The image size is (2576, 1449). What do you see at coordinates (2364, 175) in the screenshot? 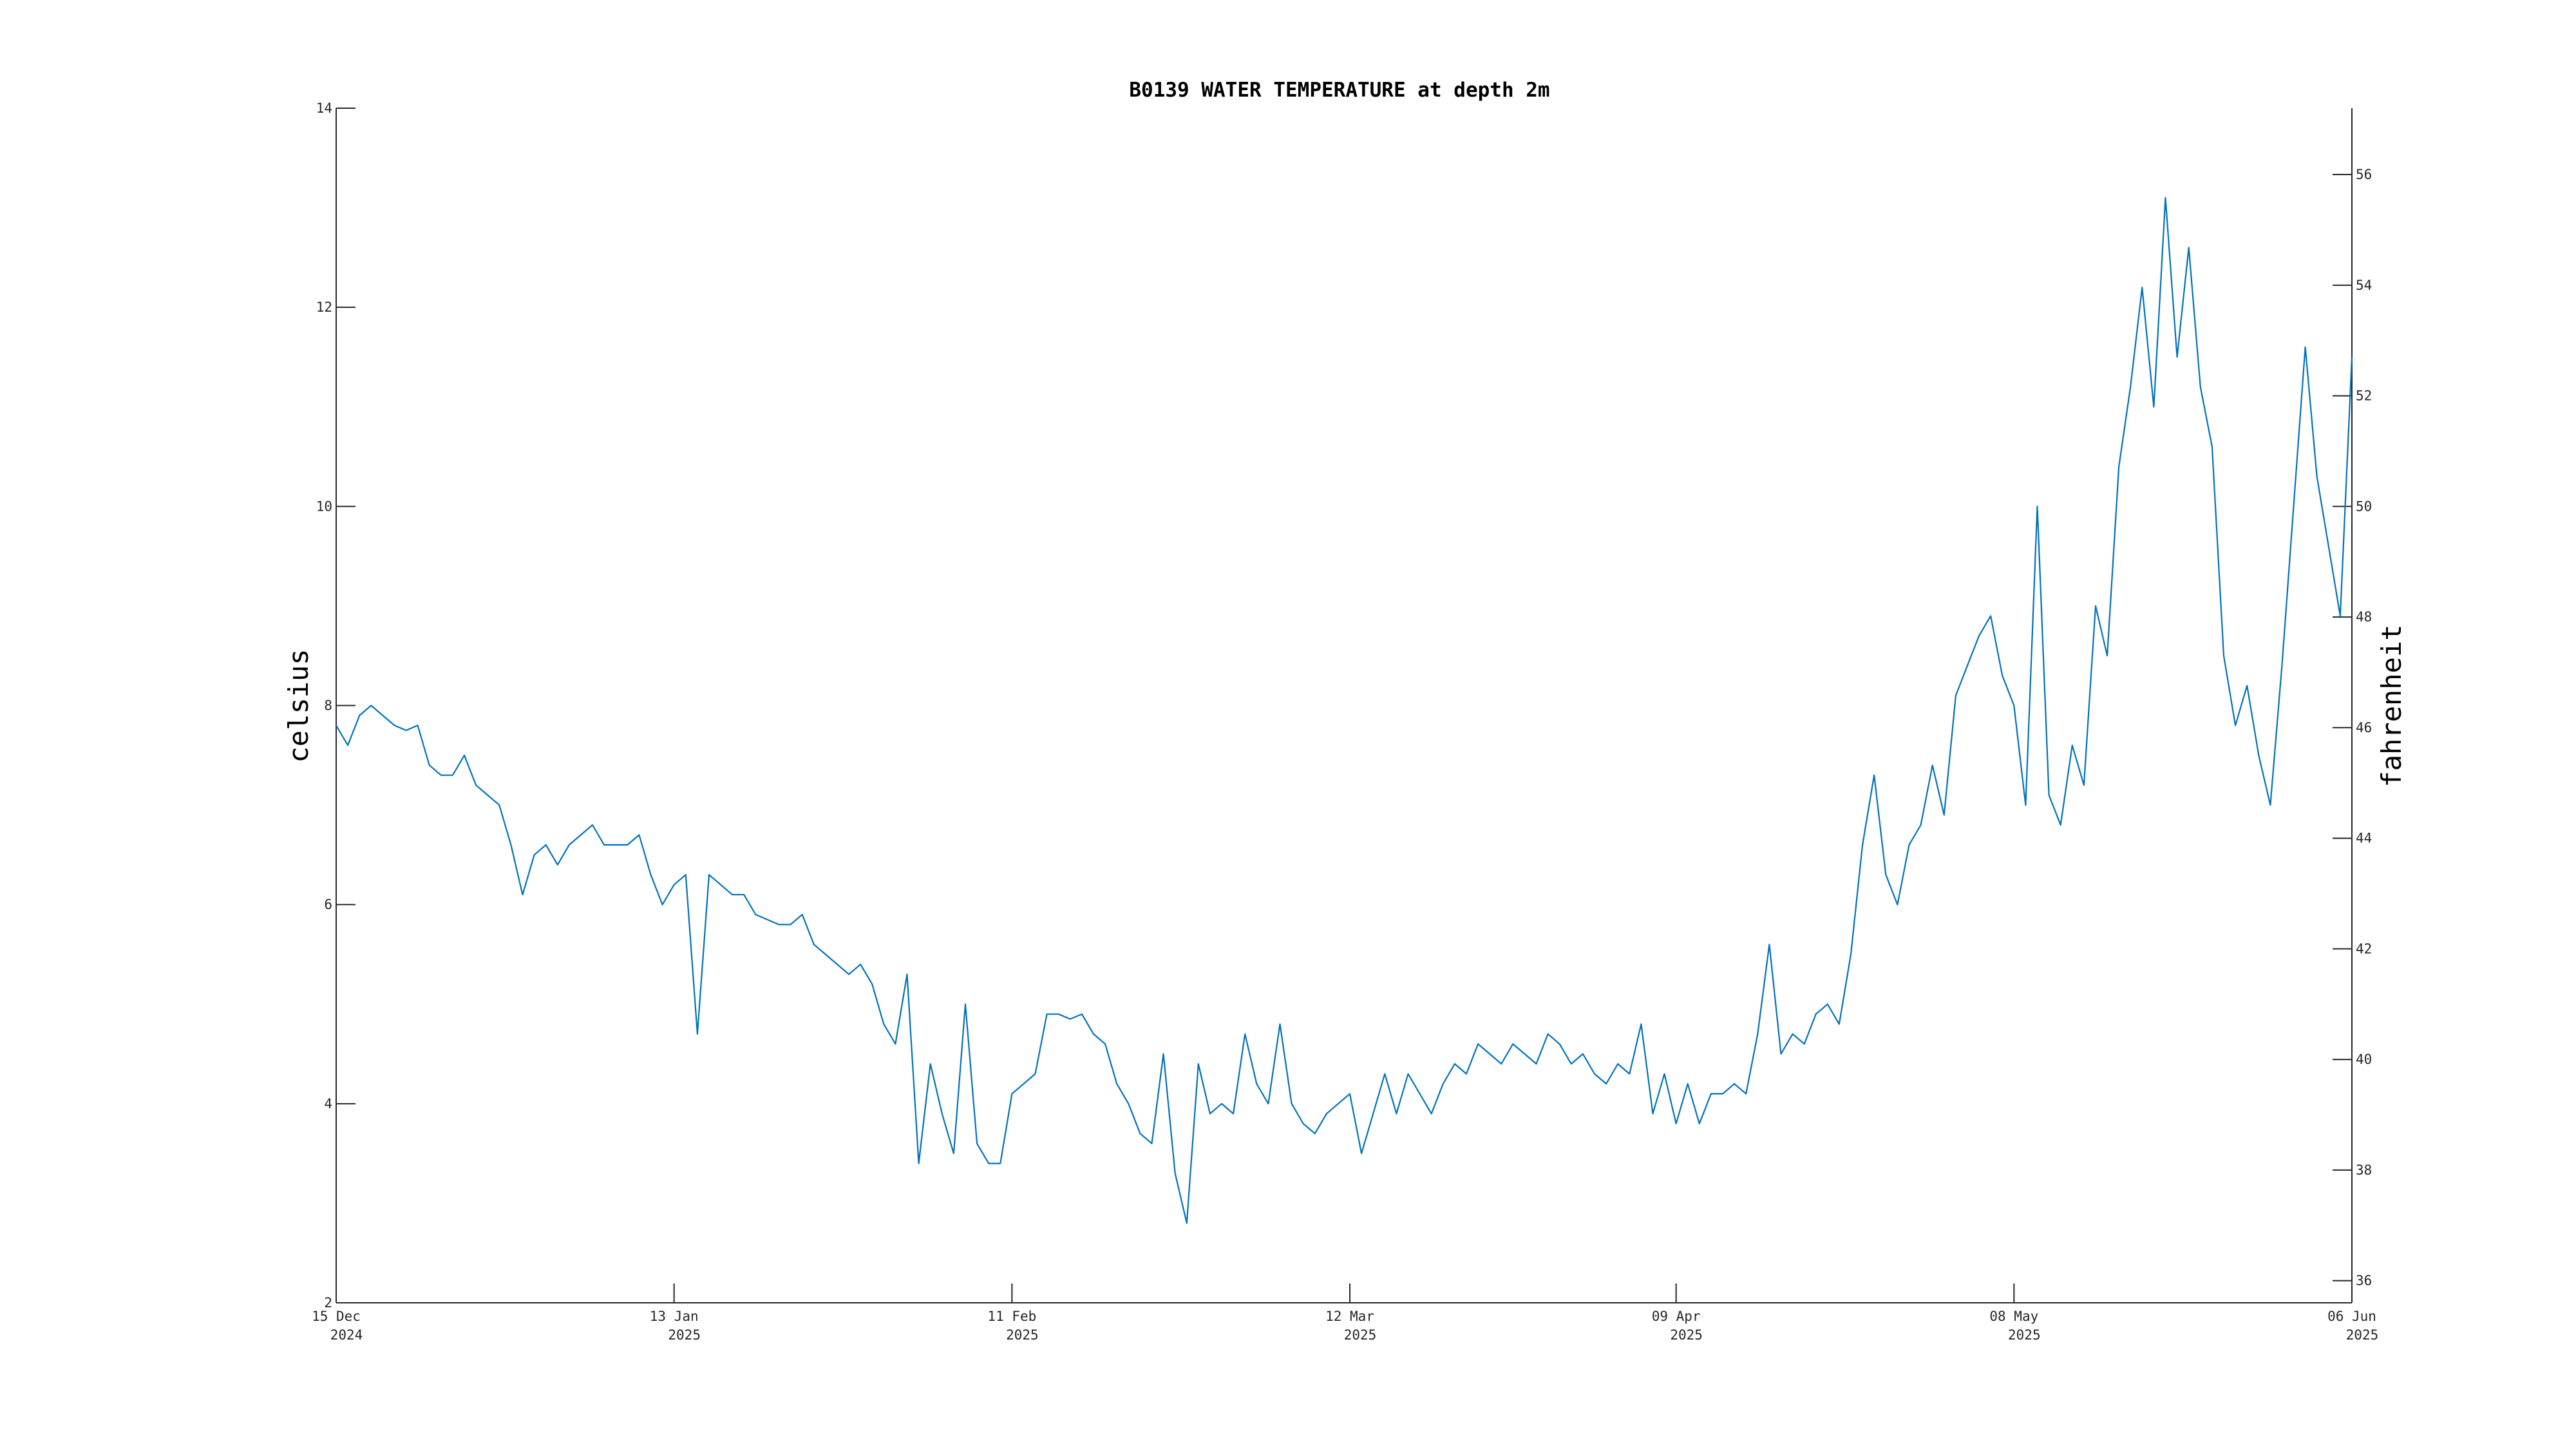
I see `right-y-tick-label: 56` at bounding box center [2364, 175].